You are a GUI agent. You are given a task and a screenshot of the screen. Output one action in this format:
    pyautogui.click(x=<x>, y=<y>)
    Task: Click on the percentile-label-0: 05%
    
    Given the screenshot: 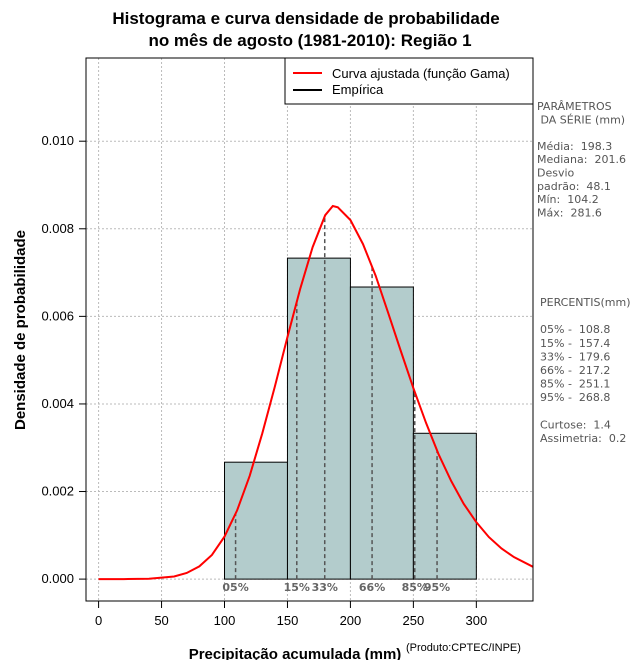 What is the action you would take?
    pyautogui.click(x=235, y=587)
    